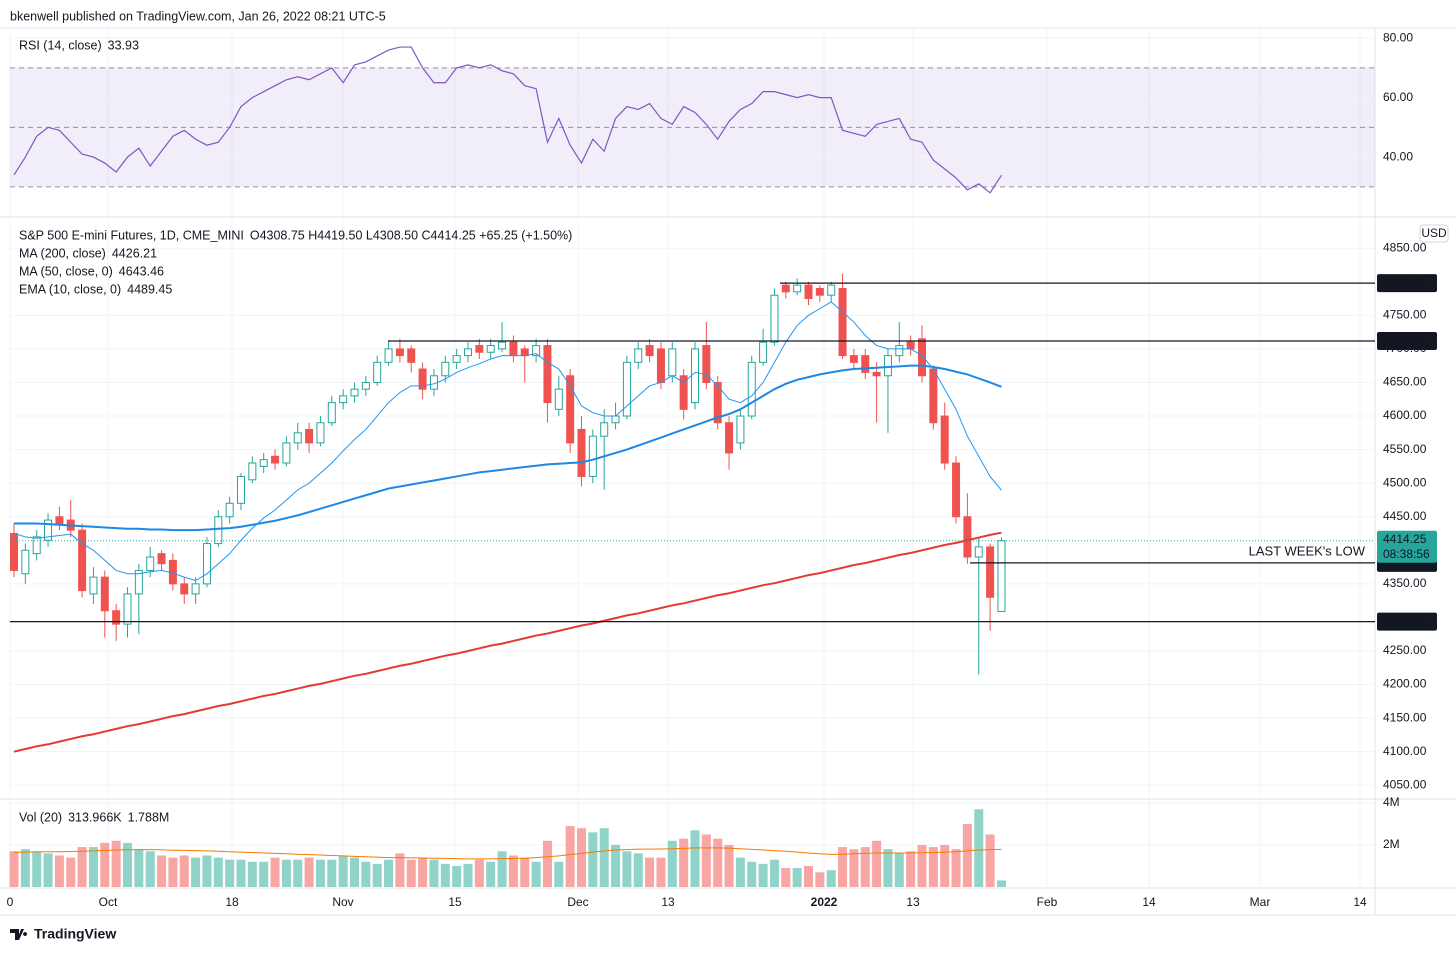 The width and height of the screenshot is (1456, 954). Describe the element at coordinates (1405, 516) in the screenshot. I see `y-tick-label: 4450.00` at that location.